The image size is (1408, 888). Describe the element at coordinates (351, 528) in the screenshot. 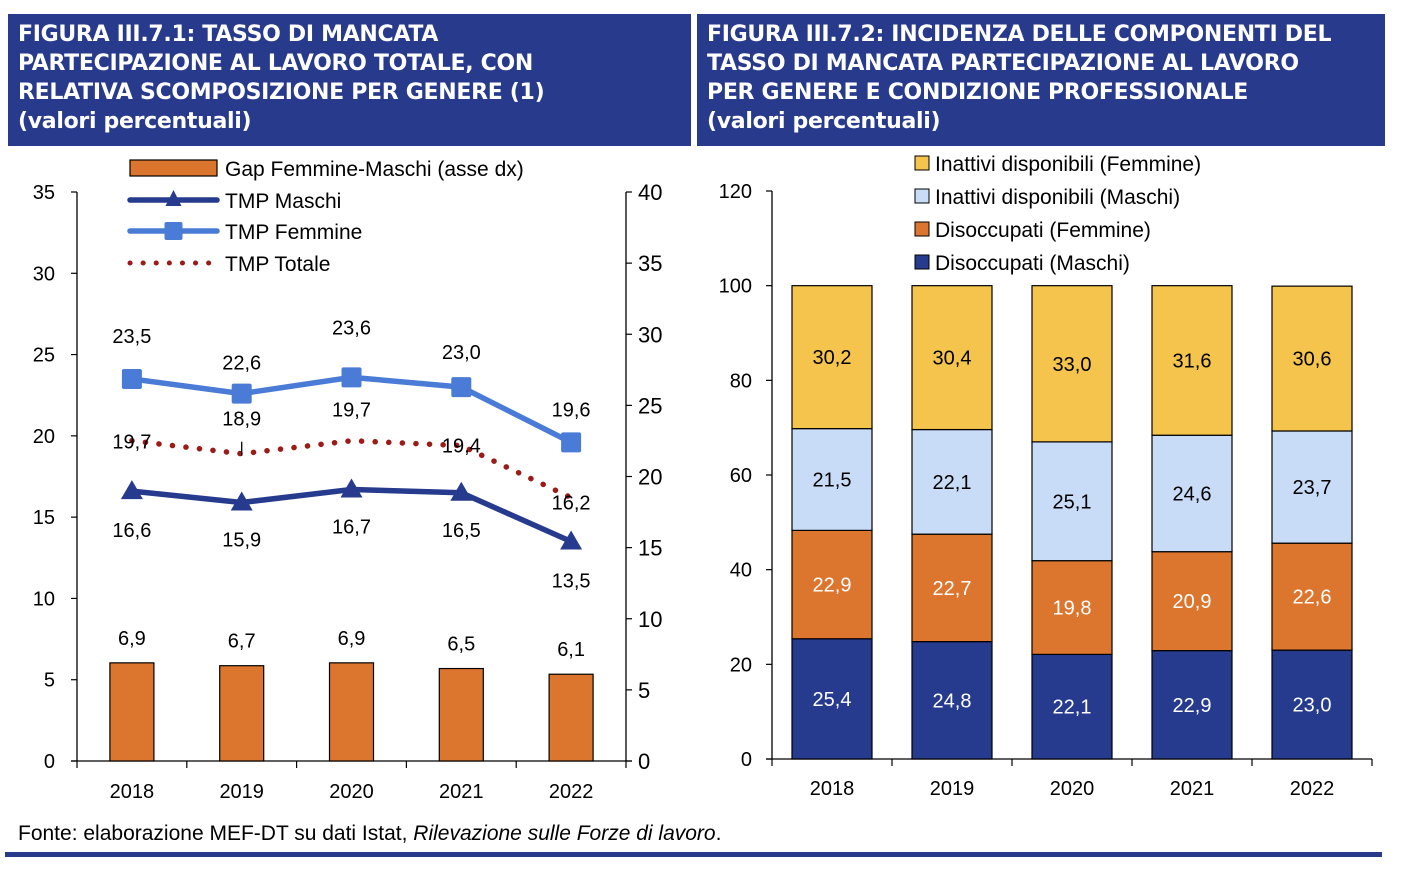

I see `tmp-maschi-label: 16,7` at that location.